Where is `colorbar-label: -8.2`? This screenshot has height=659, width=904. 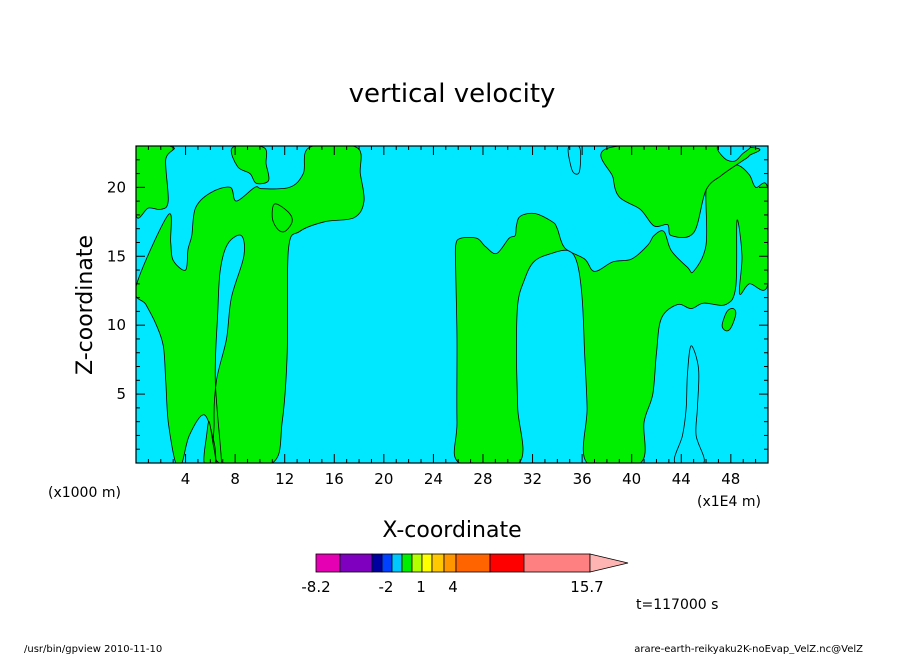 colorbar-label: -8.2 is located at coordinates (315, 587).